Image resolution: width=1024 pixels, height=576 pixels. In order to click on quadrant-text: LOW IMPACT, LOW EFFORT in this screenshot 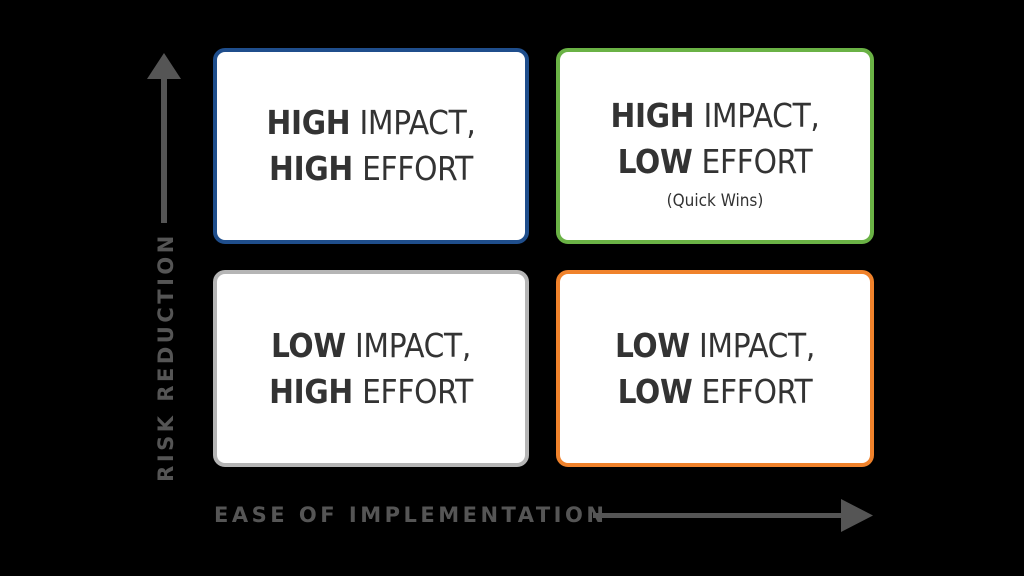, I will do `click(715, 369)`.